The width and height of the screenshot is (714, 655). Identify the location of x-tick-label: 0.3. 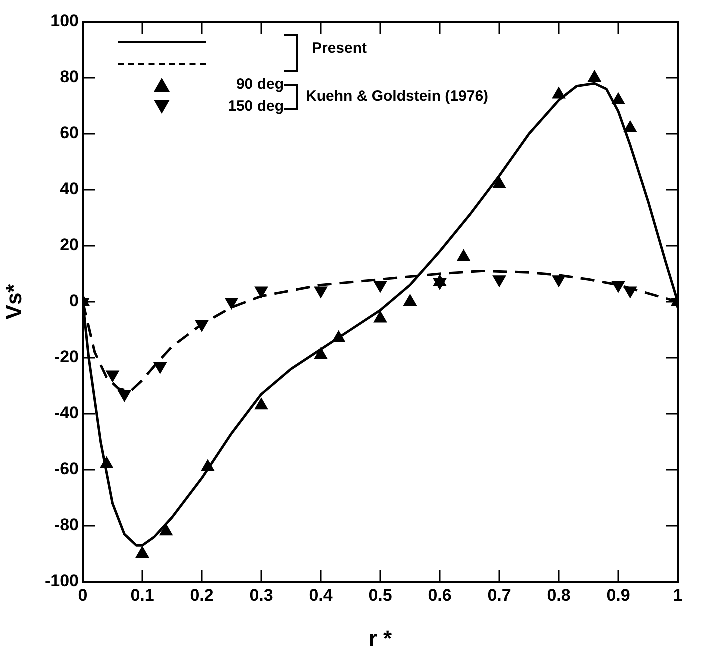
(262, 595).